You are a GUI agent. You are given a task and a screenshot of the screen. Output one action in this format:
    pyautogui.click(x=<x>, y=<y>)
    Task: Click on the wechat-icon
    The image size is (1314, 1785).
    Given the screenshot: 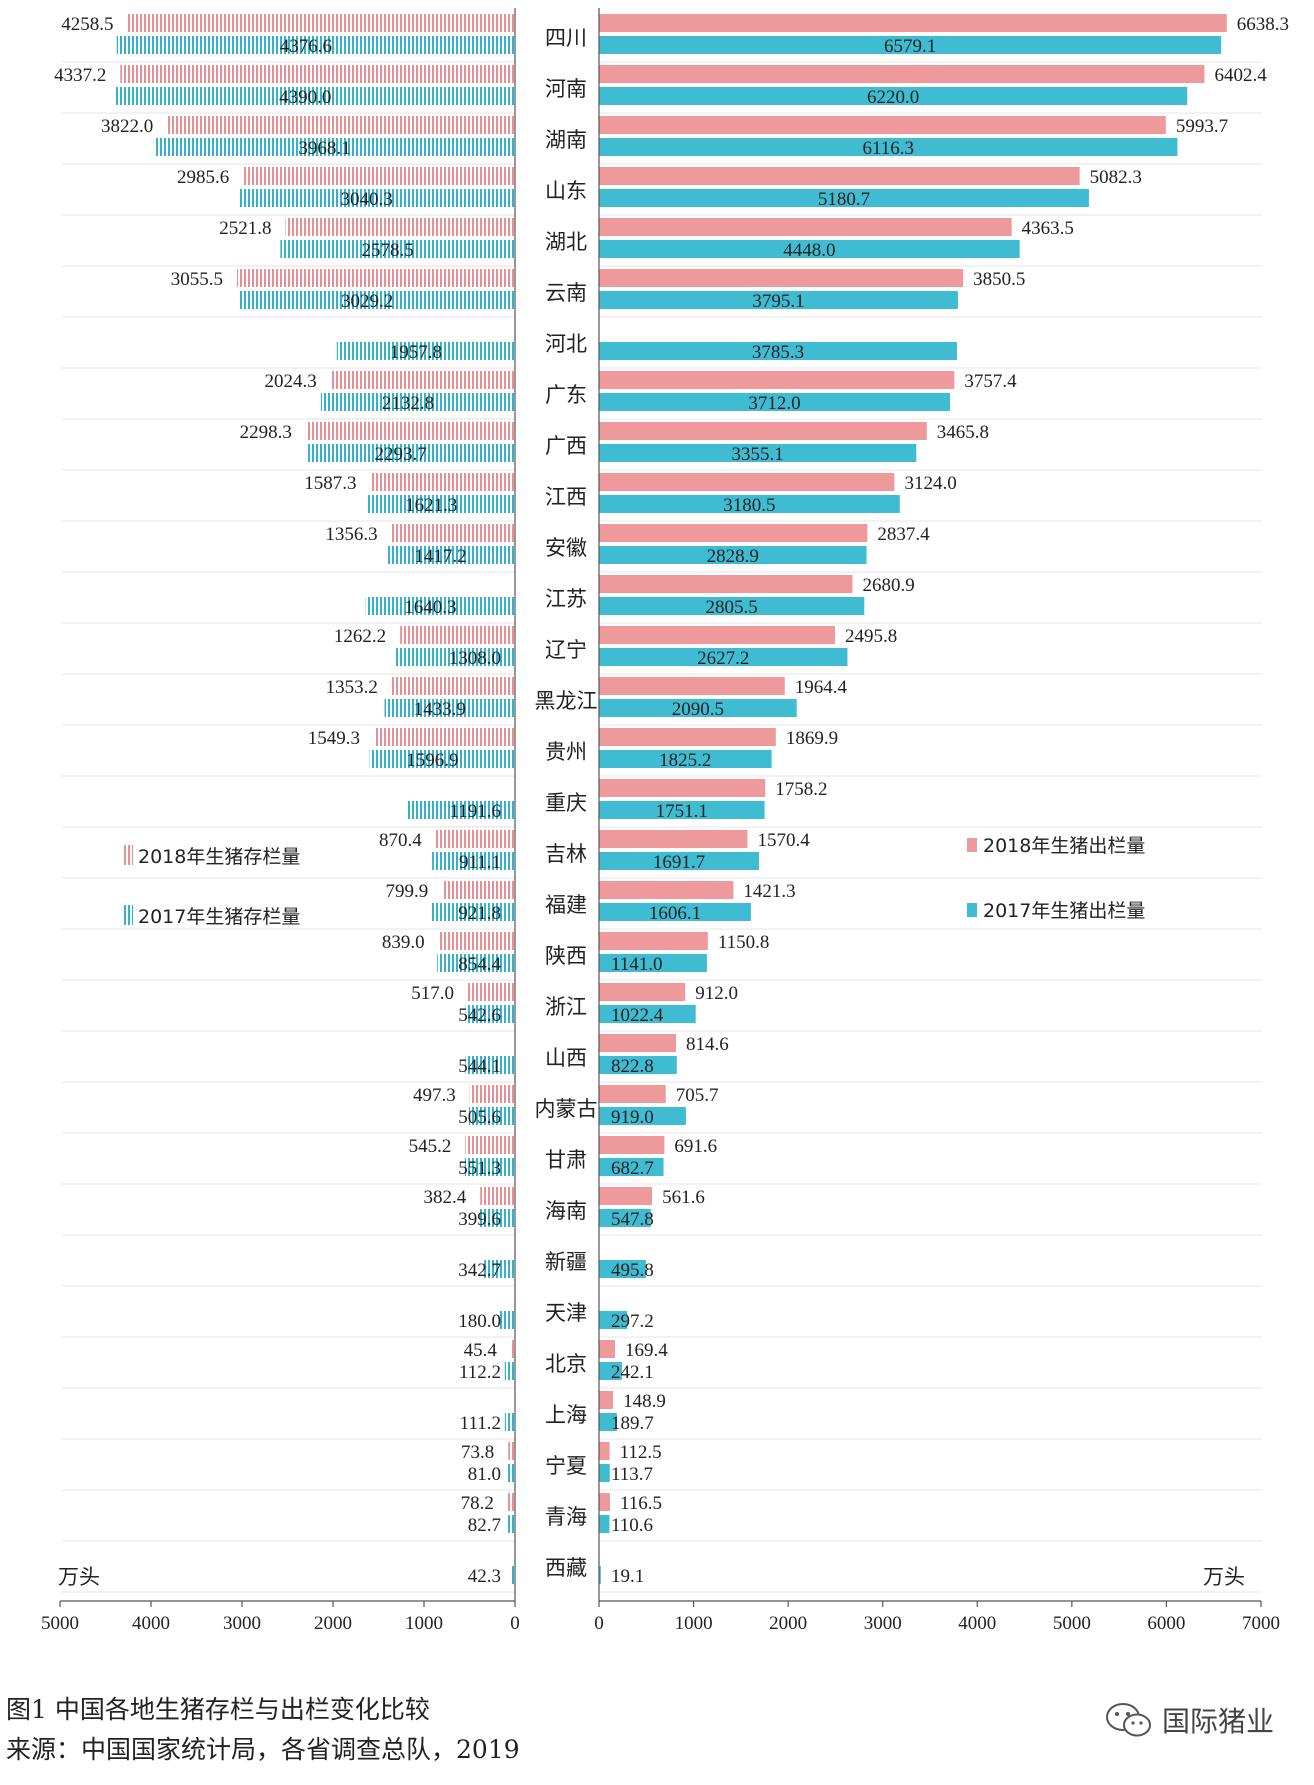 What is the action you would take?
    pyautogui.click(x=1128, y=1720)
    